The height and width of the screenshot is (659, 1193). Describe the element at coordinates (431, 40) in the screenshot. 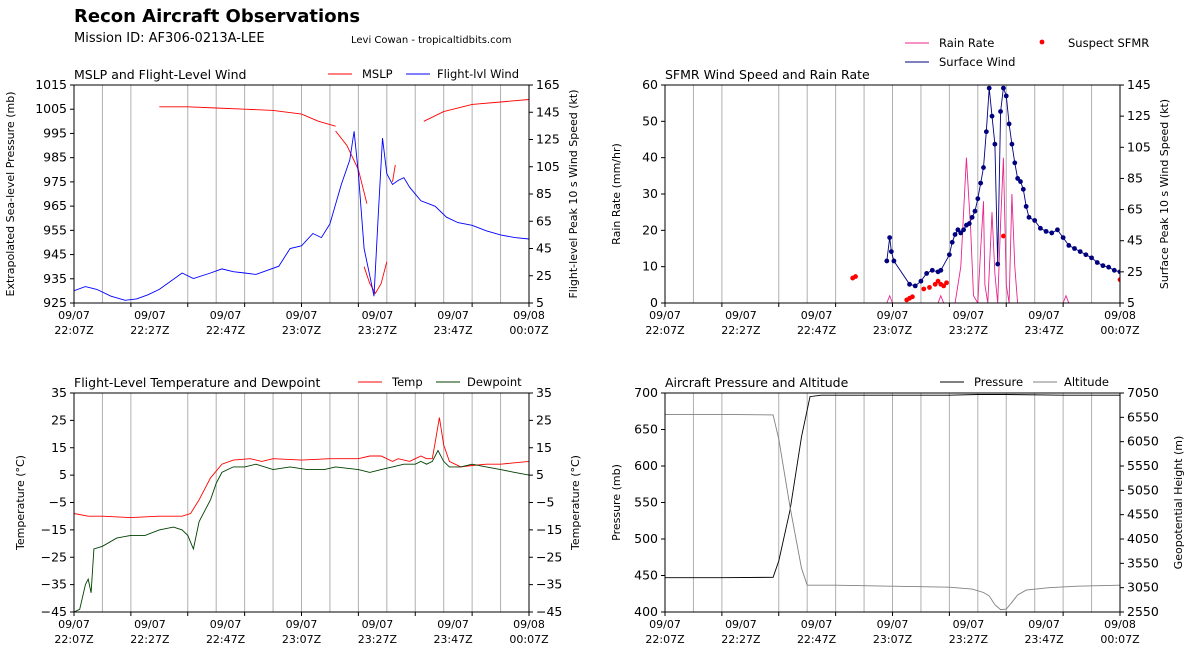

I see `credit-text: Levi Cowan - tropicaltidbits.com` at that location.